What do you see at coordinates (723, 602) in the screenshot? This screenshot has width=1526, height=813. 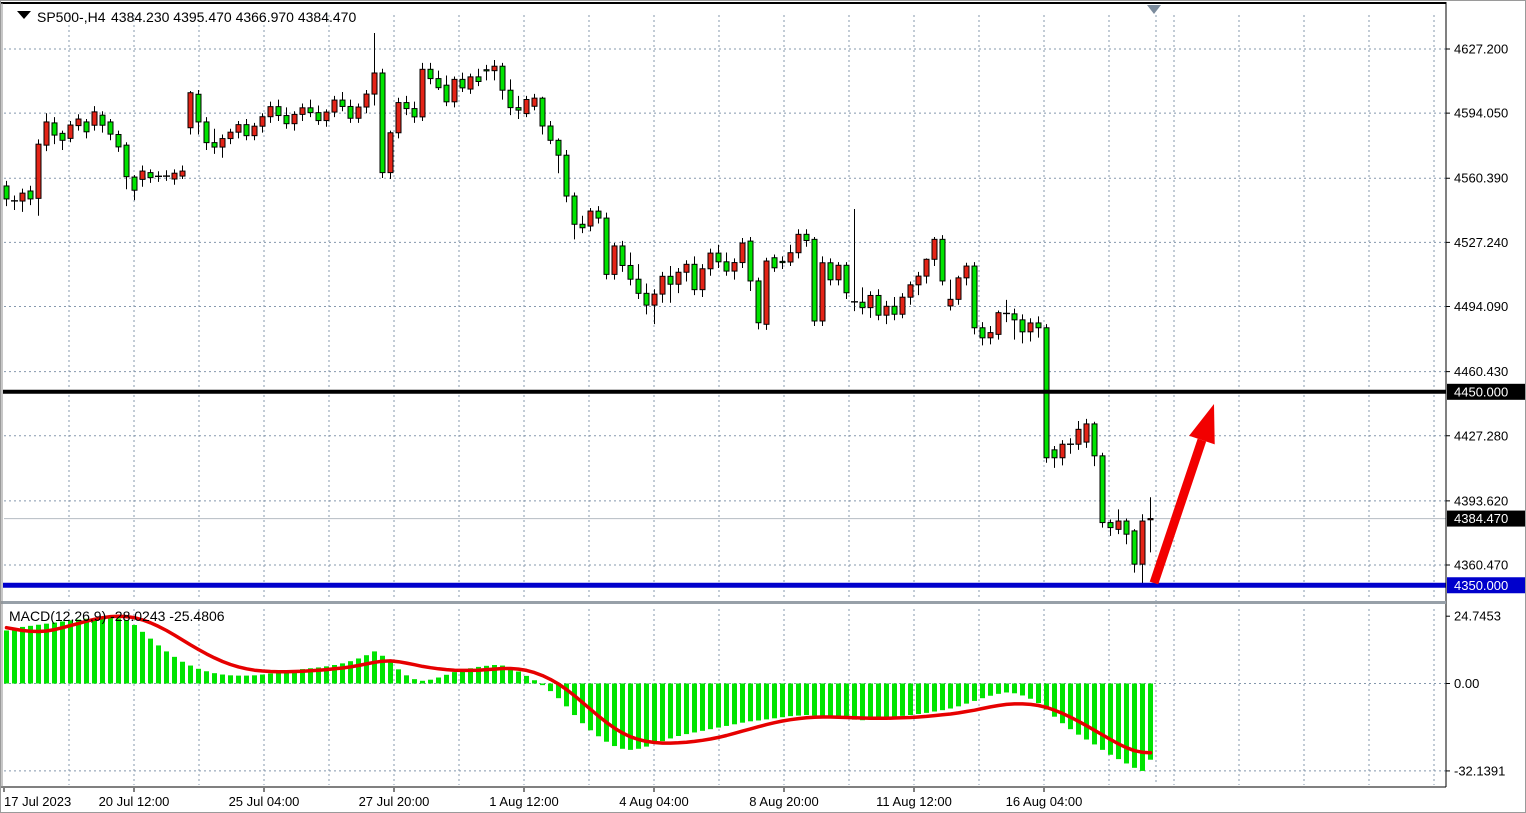 I see `pane-divider` at bounding box center [723, 602].